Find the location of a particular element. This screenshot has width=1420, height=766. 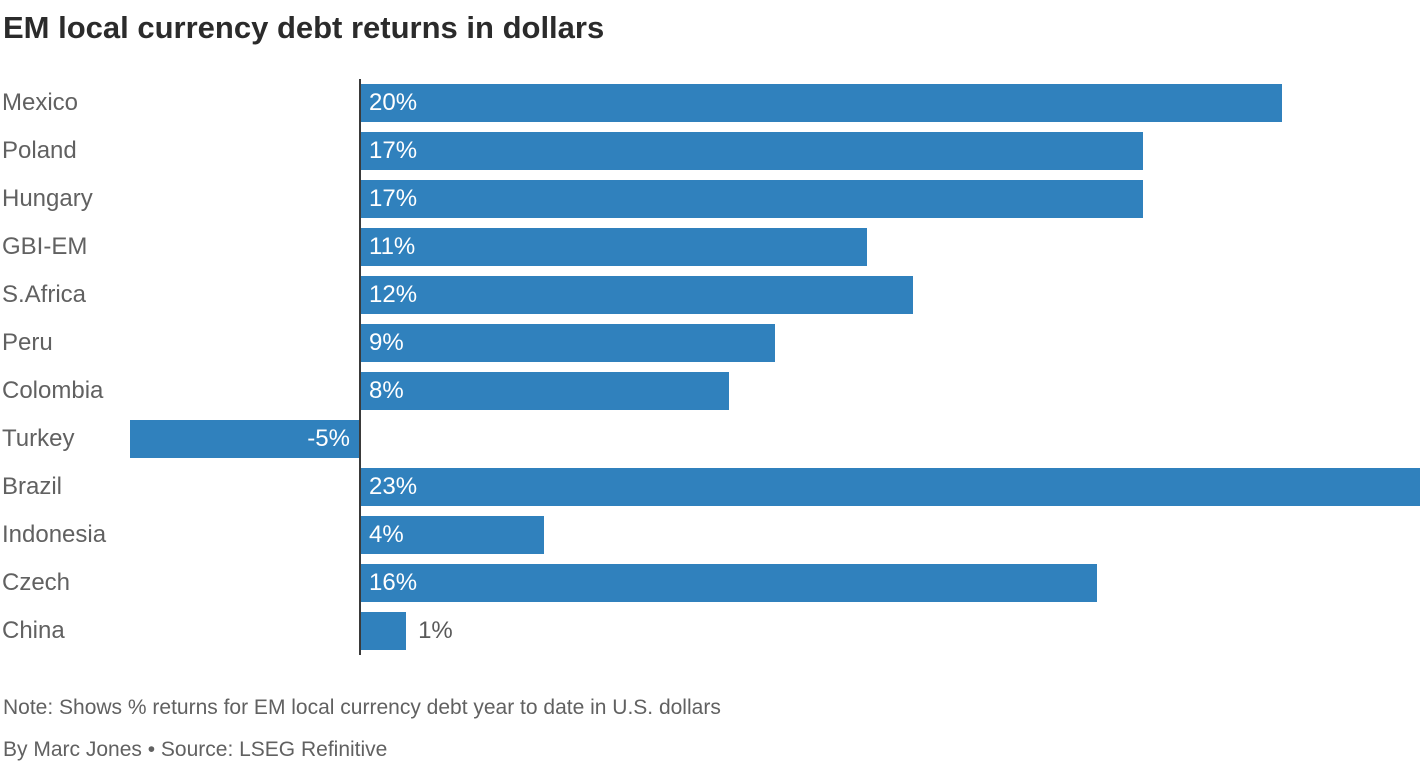

value-label: 8% is located at coordinates (386, 390).